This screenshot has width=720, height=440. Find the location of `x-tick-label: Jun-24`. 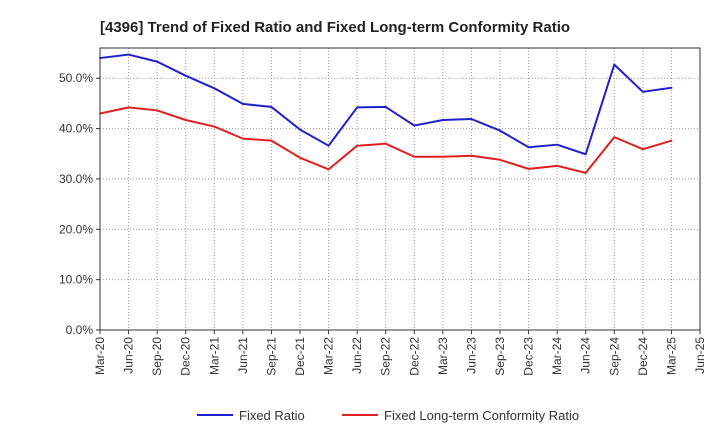

x-tick-label: Jun-24 is located at coordinates (586, 355).